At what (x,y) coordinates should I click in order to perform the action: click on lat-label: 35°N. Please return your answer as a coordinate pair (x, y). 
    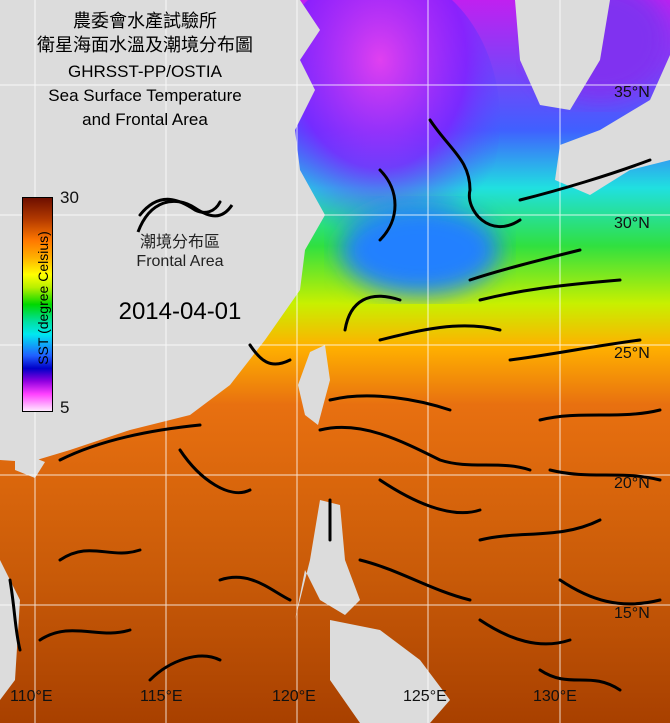
    Looking at the image, I should click on (632, 92).